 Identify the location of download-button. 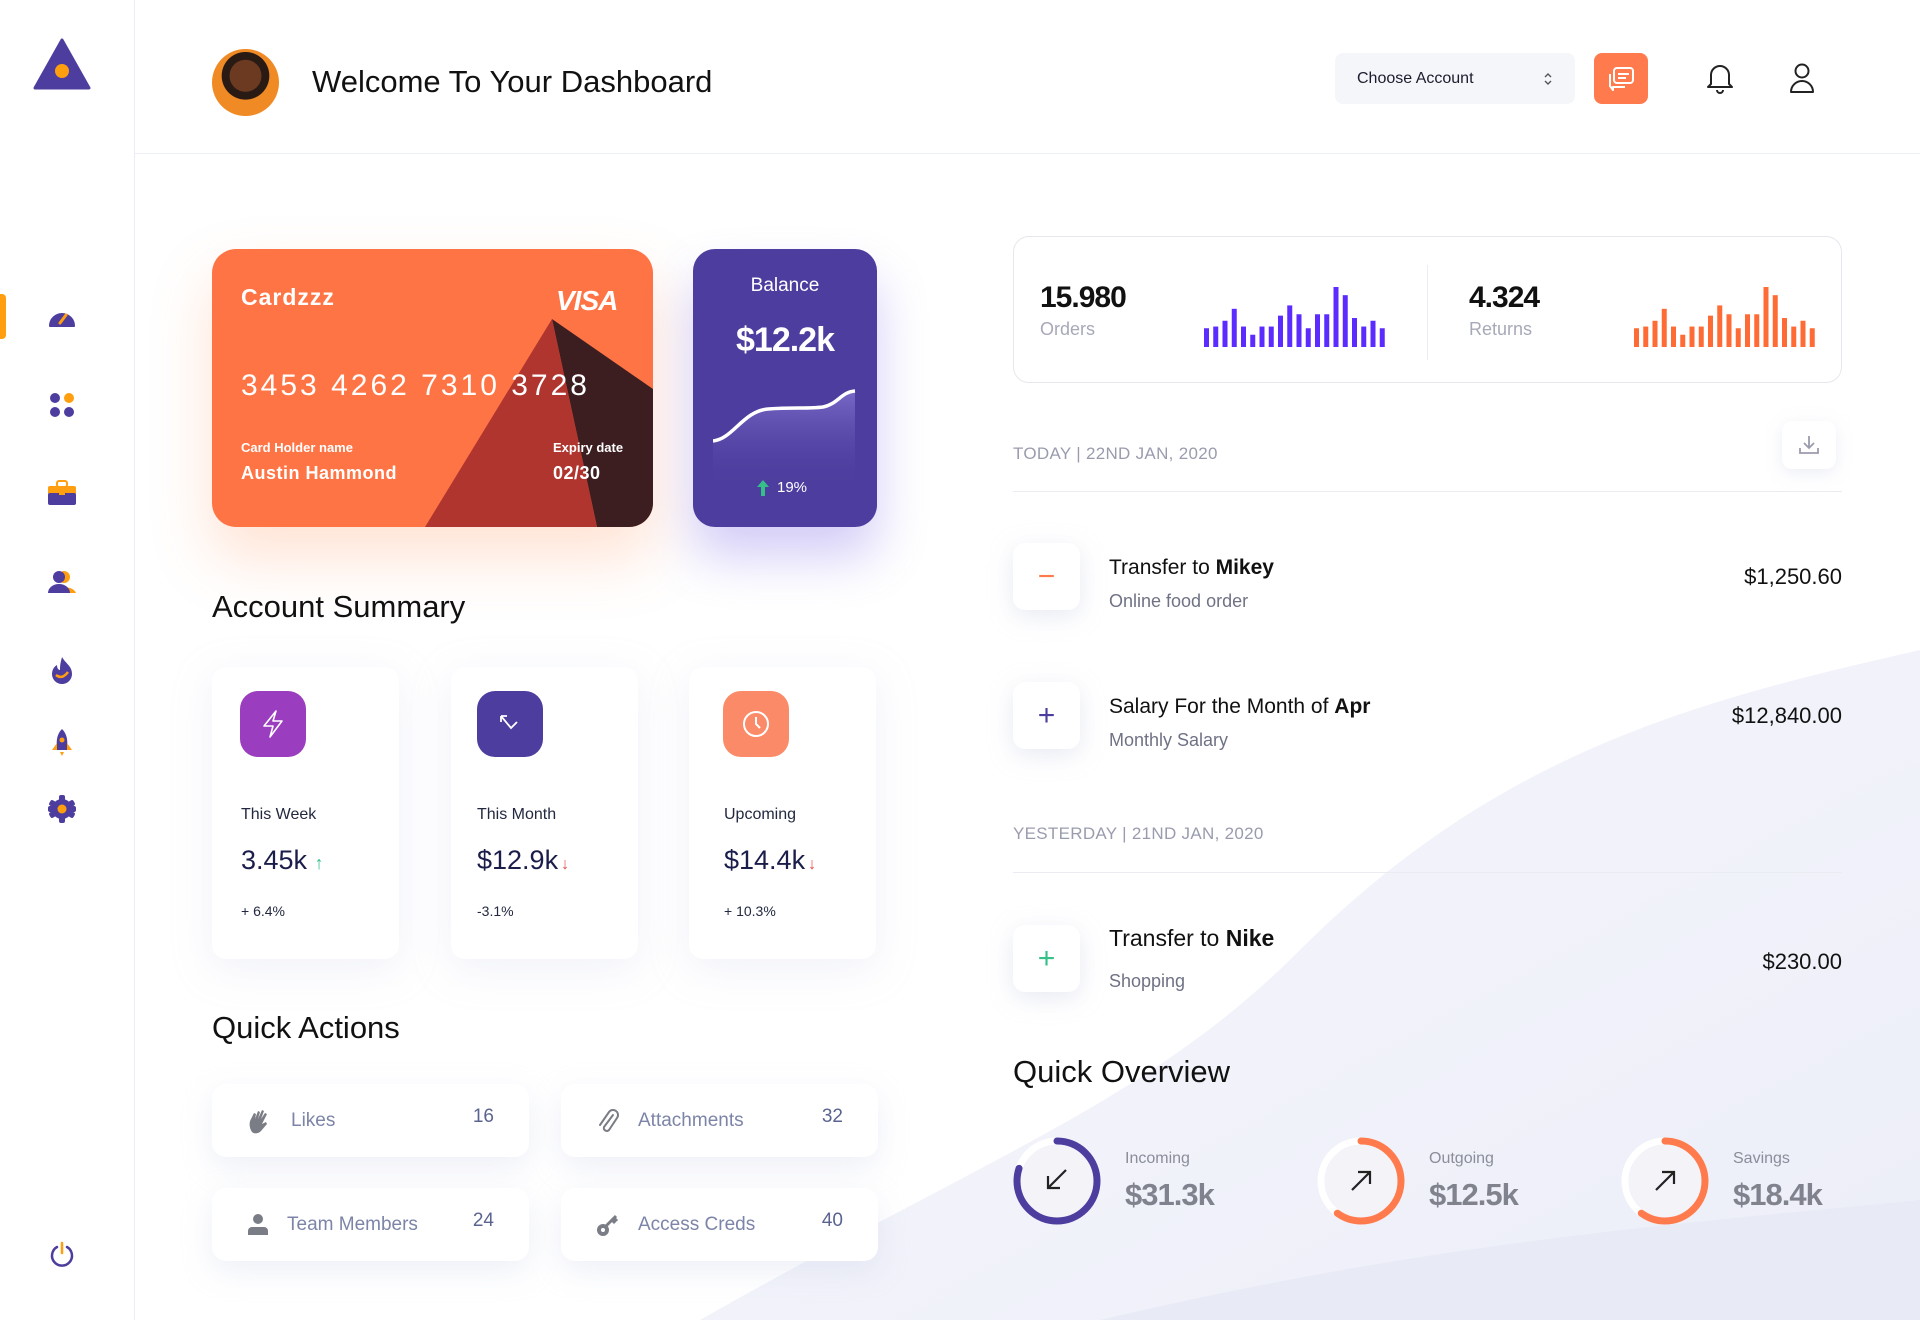
(1809, 445).